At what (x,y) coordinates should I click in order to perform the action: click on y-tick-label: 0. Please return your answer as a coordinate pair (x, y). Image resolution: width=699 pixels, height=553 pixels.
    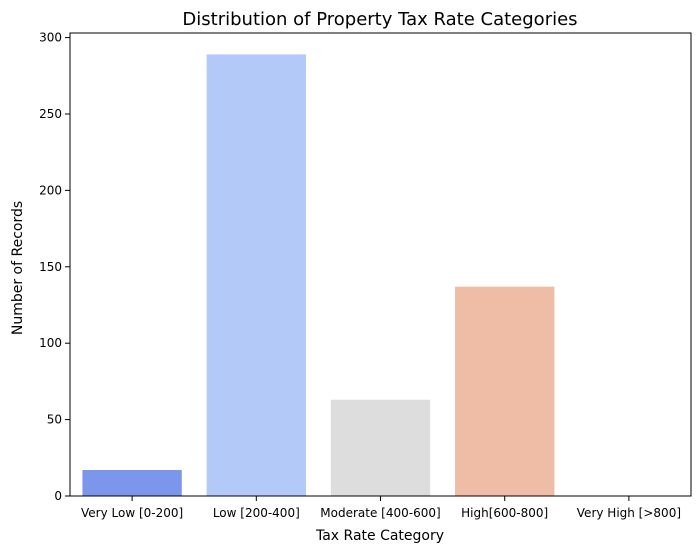
    Looking at the image, I should click on (58, 496).